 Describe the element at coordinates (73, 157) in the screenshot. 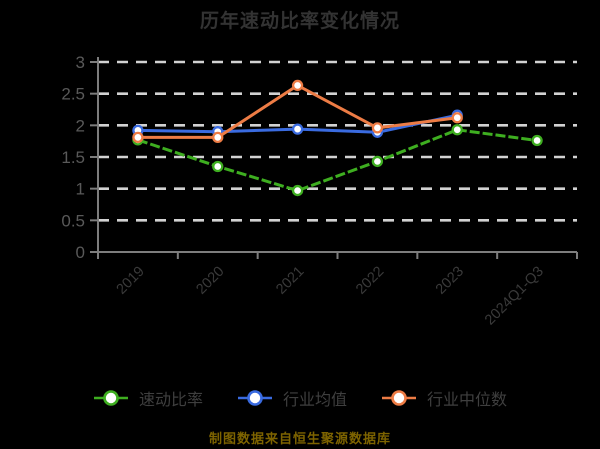

I see `y-tick-label: 1.5` at that location.